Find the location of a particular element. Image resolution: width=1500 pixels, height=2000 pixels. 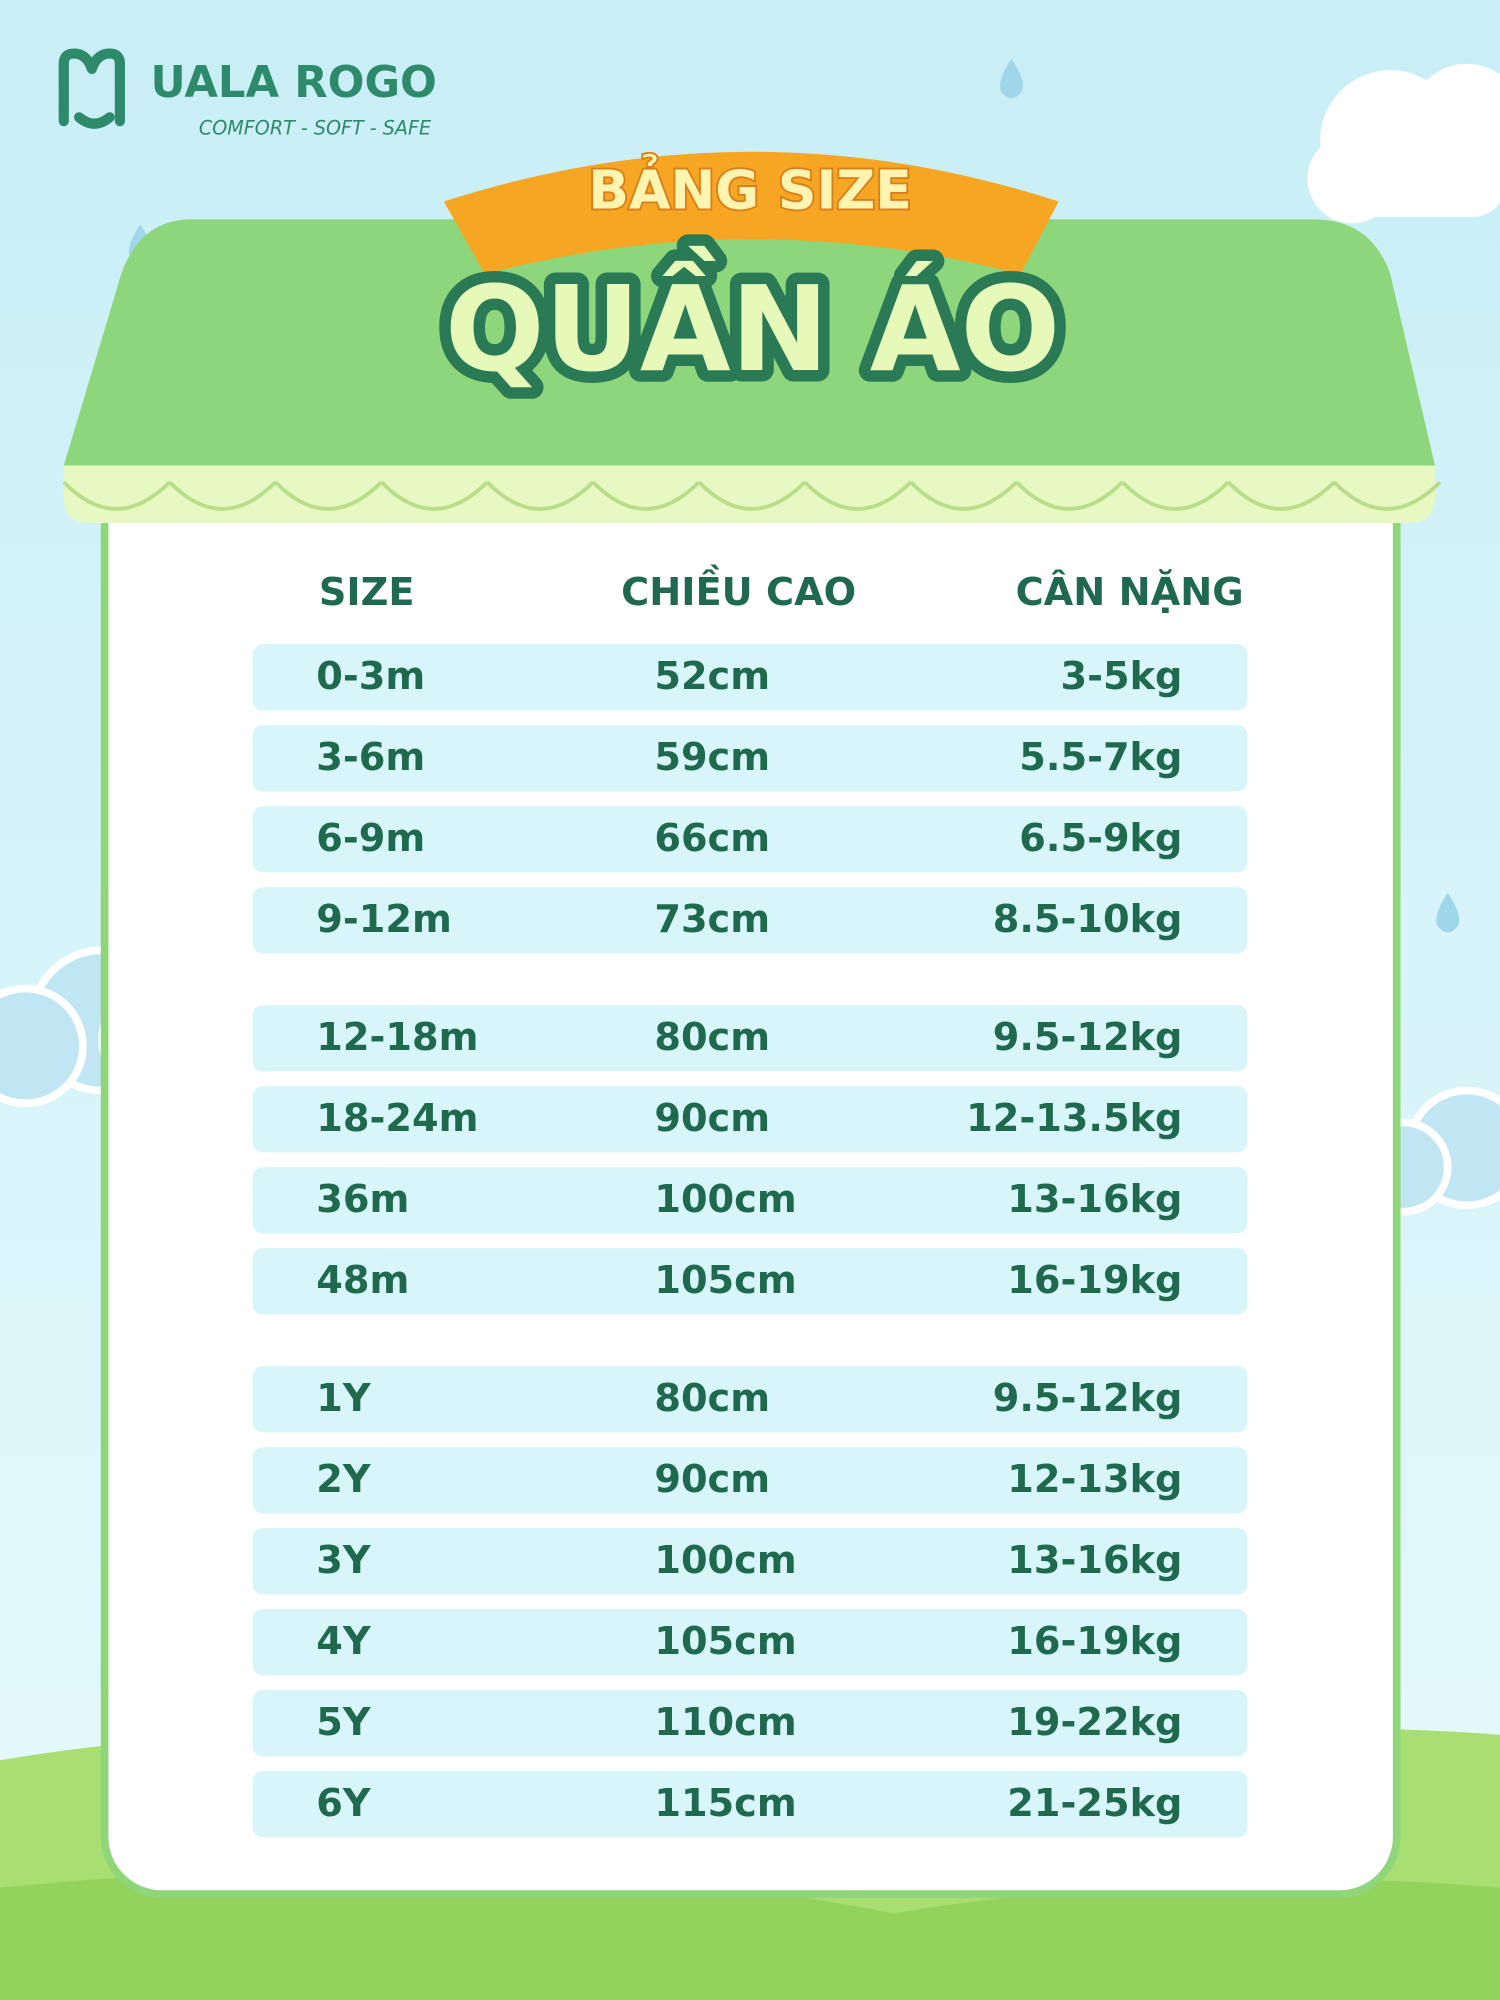

table-cell: 4Y is located at coordinates (344, 1641).